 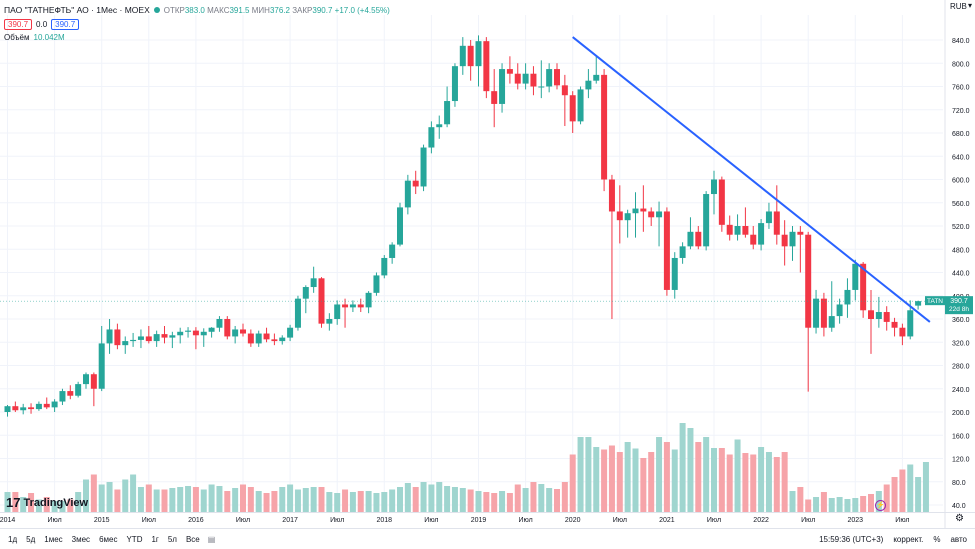 I want to click on timeframe-button: 3мес, so click(x=81, y=539).